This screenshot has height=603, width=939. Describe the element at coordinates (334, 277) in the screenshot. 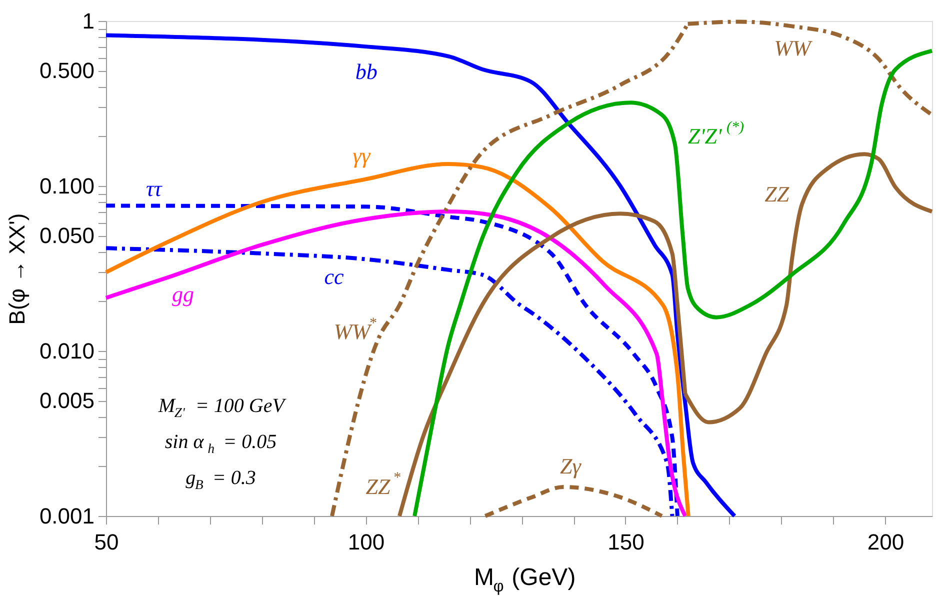

I see `series-label: cc` at that location.